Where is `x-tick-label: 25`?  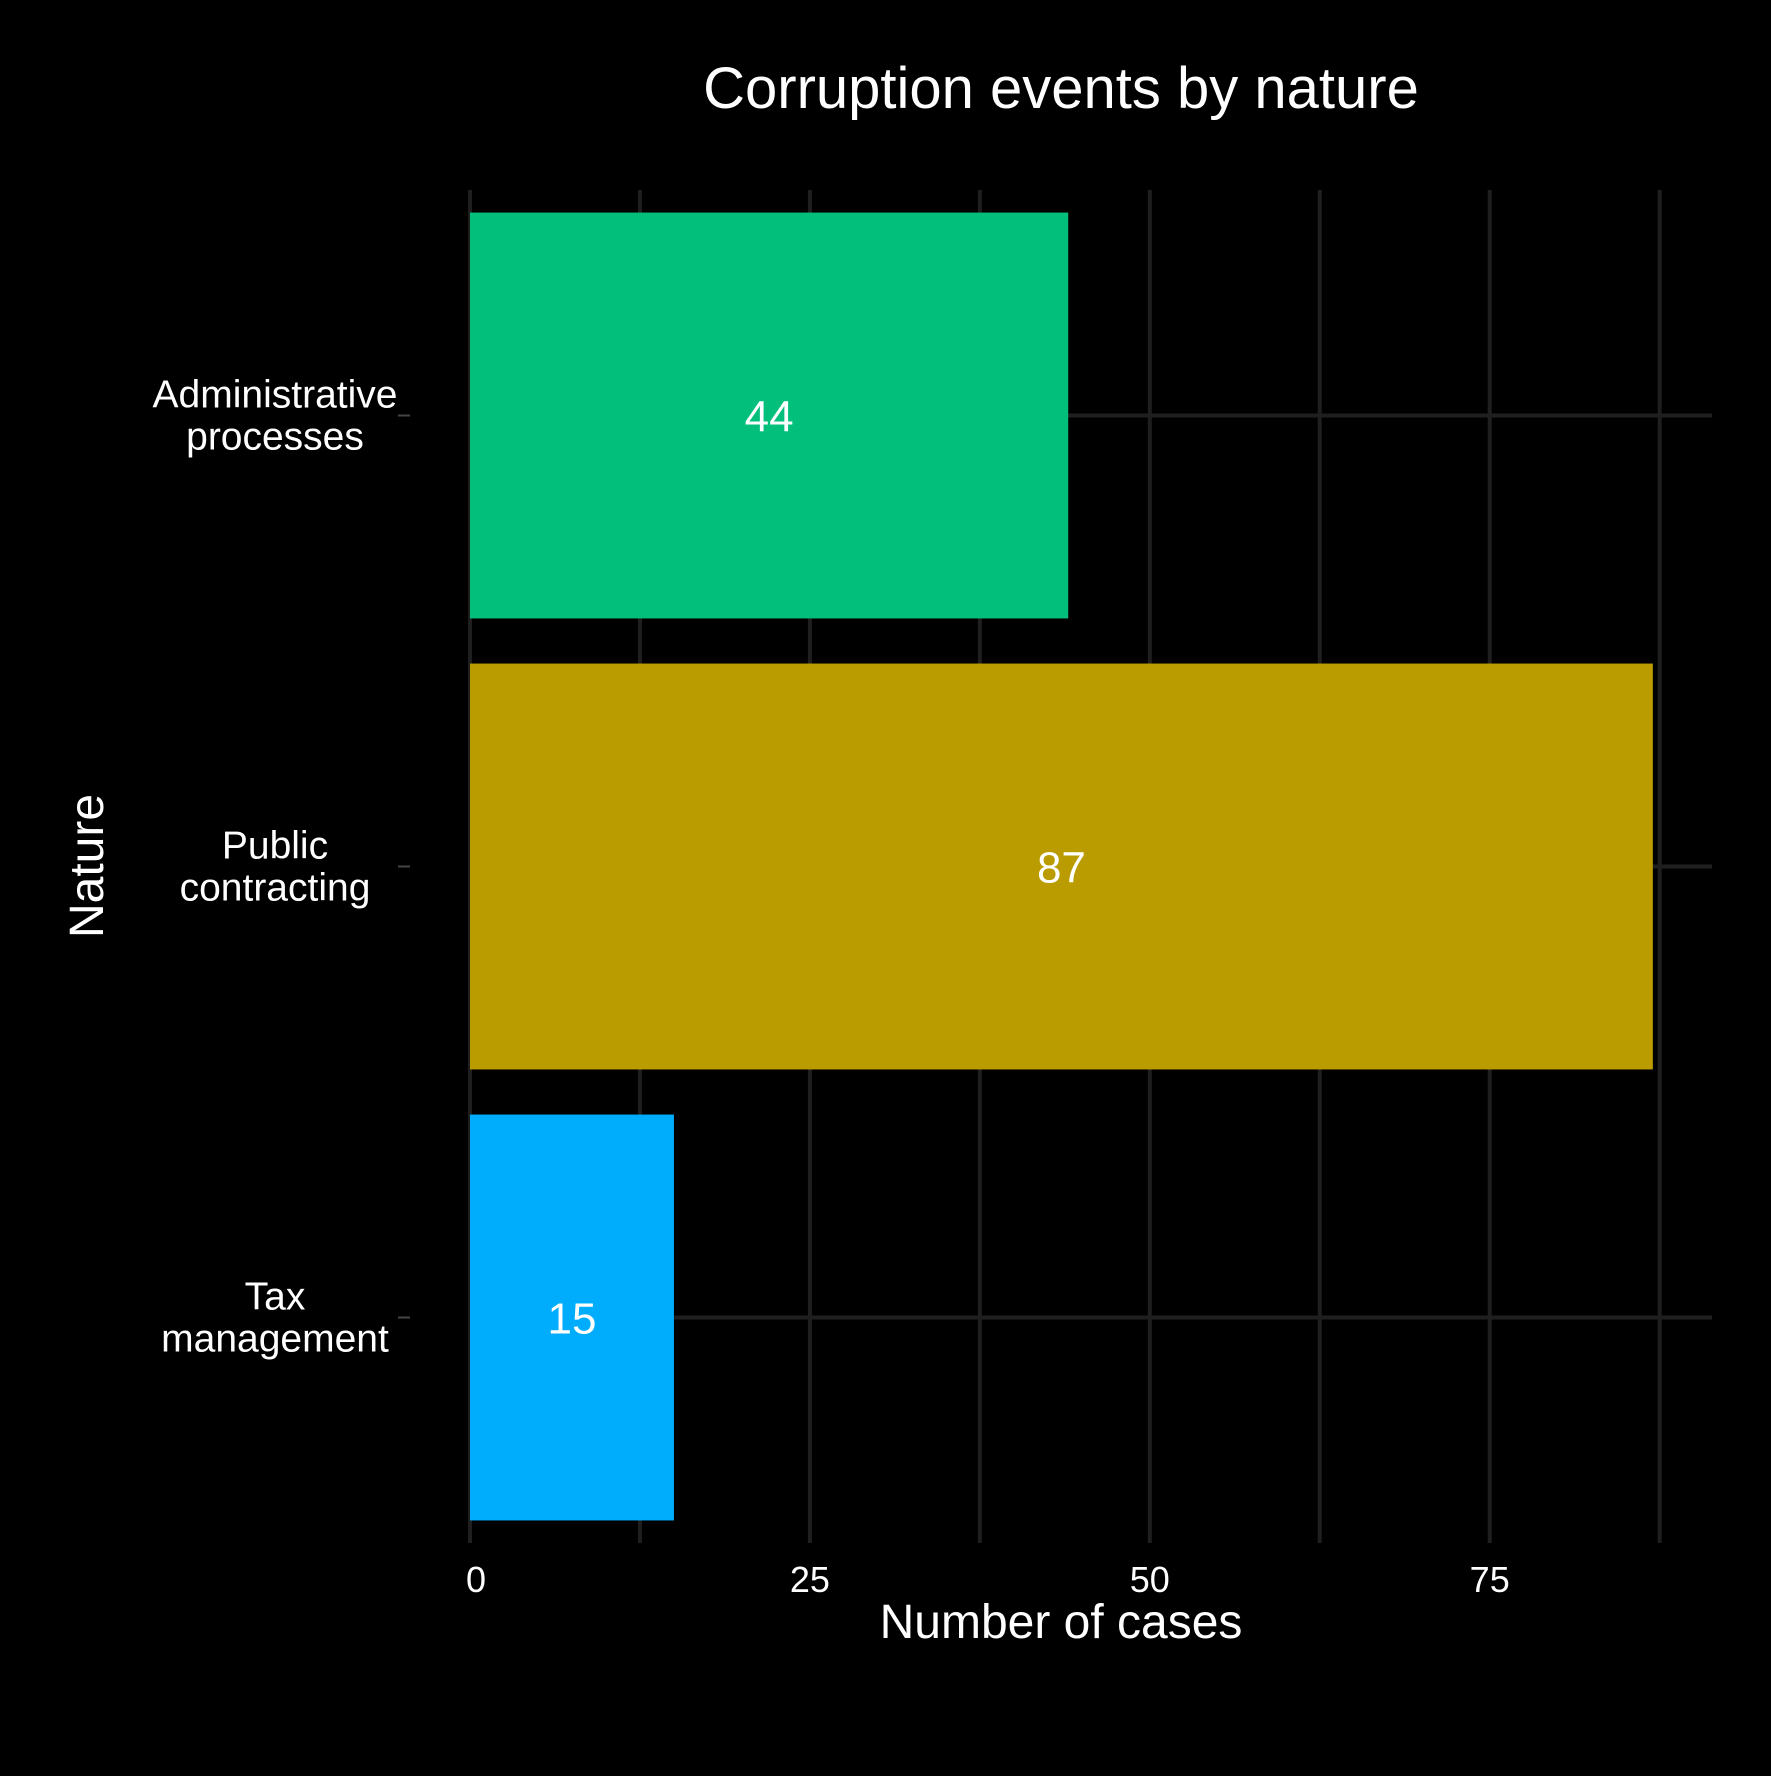 x-tick-label: 25 is located at coordinates (810, 1579).